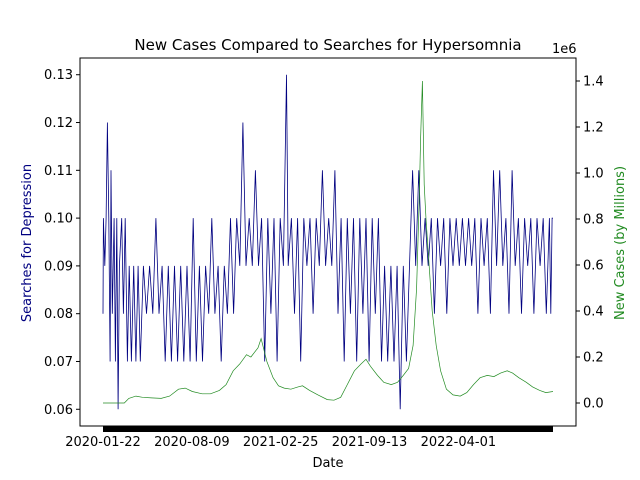  I want to click on left-axis-tick-label: 0.09, so click(58, 266).